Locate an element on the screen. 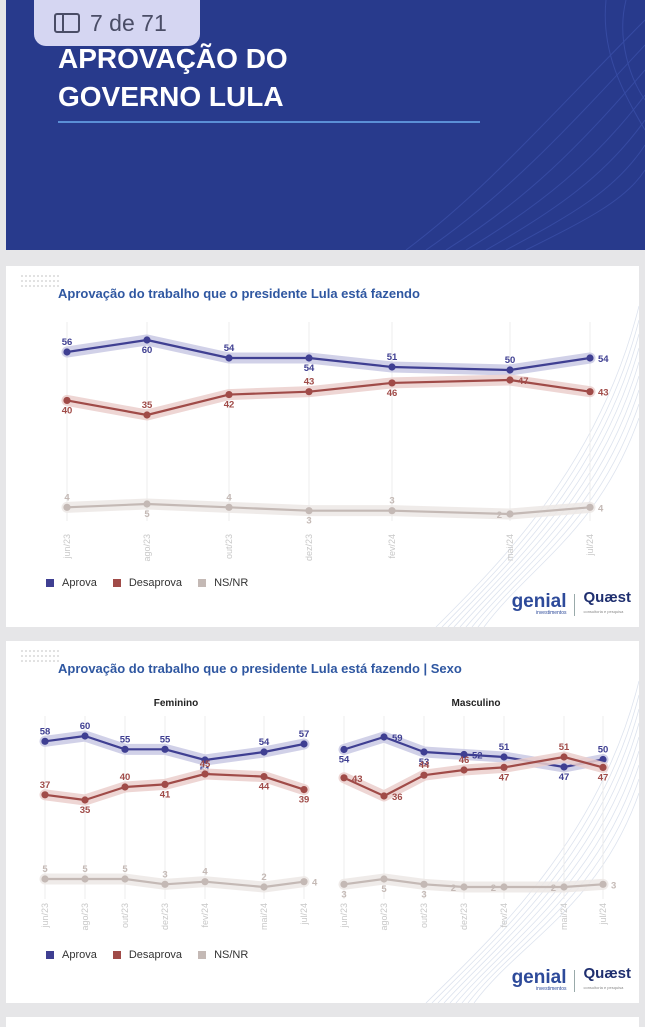 The image size is (645, 1027). masc-data-label-desaprova: 51 is located at coordinates (564, 747).